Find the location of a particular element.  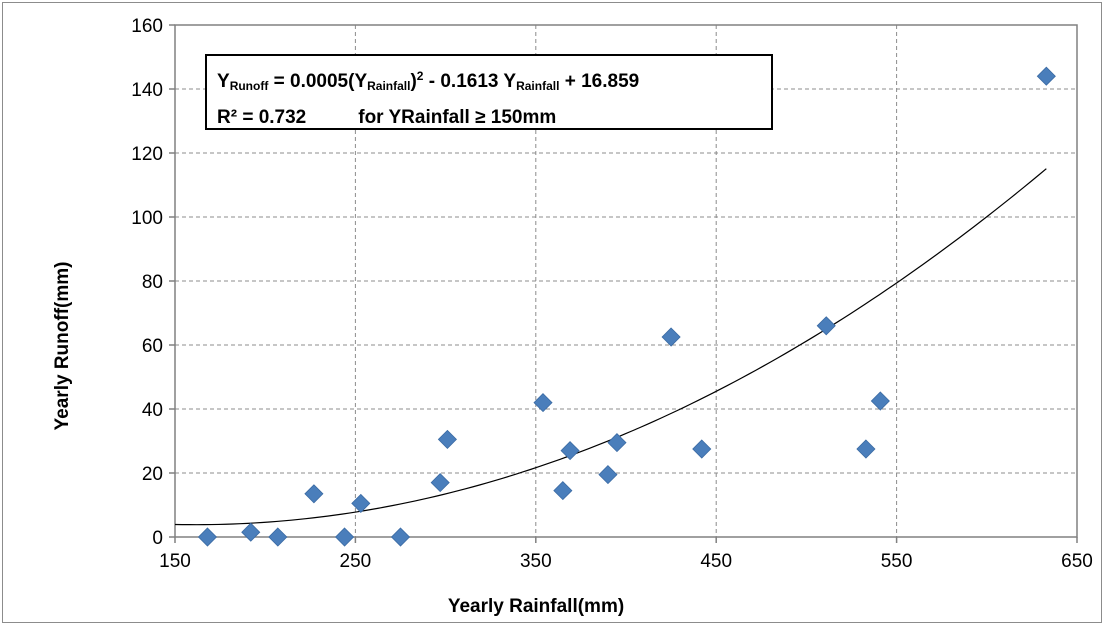

x-tick-label: 650 is located at coordinates (1077, 561).